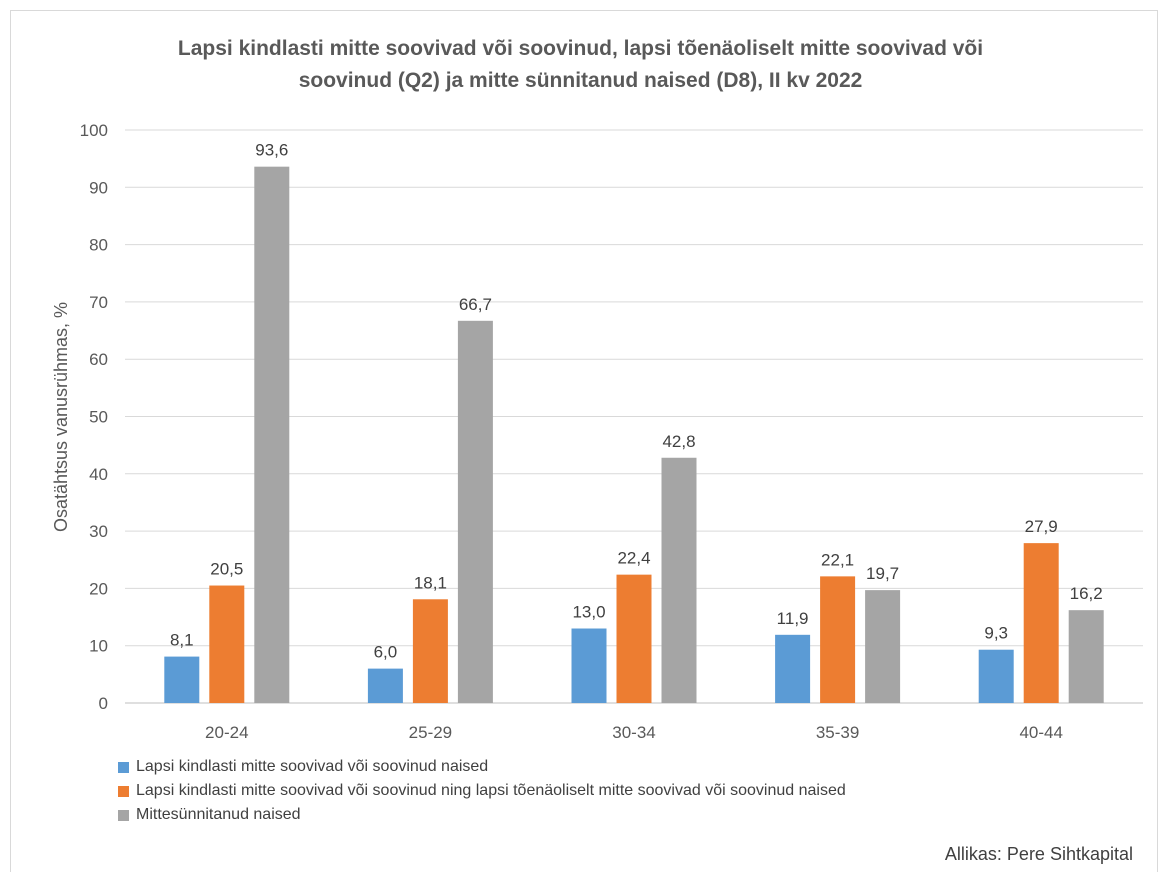  Describe the element at coordinates (98, 531) in the screenshot. I see `y-tick-label: 30` at that location.